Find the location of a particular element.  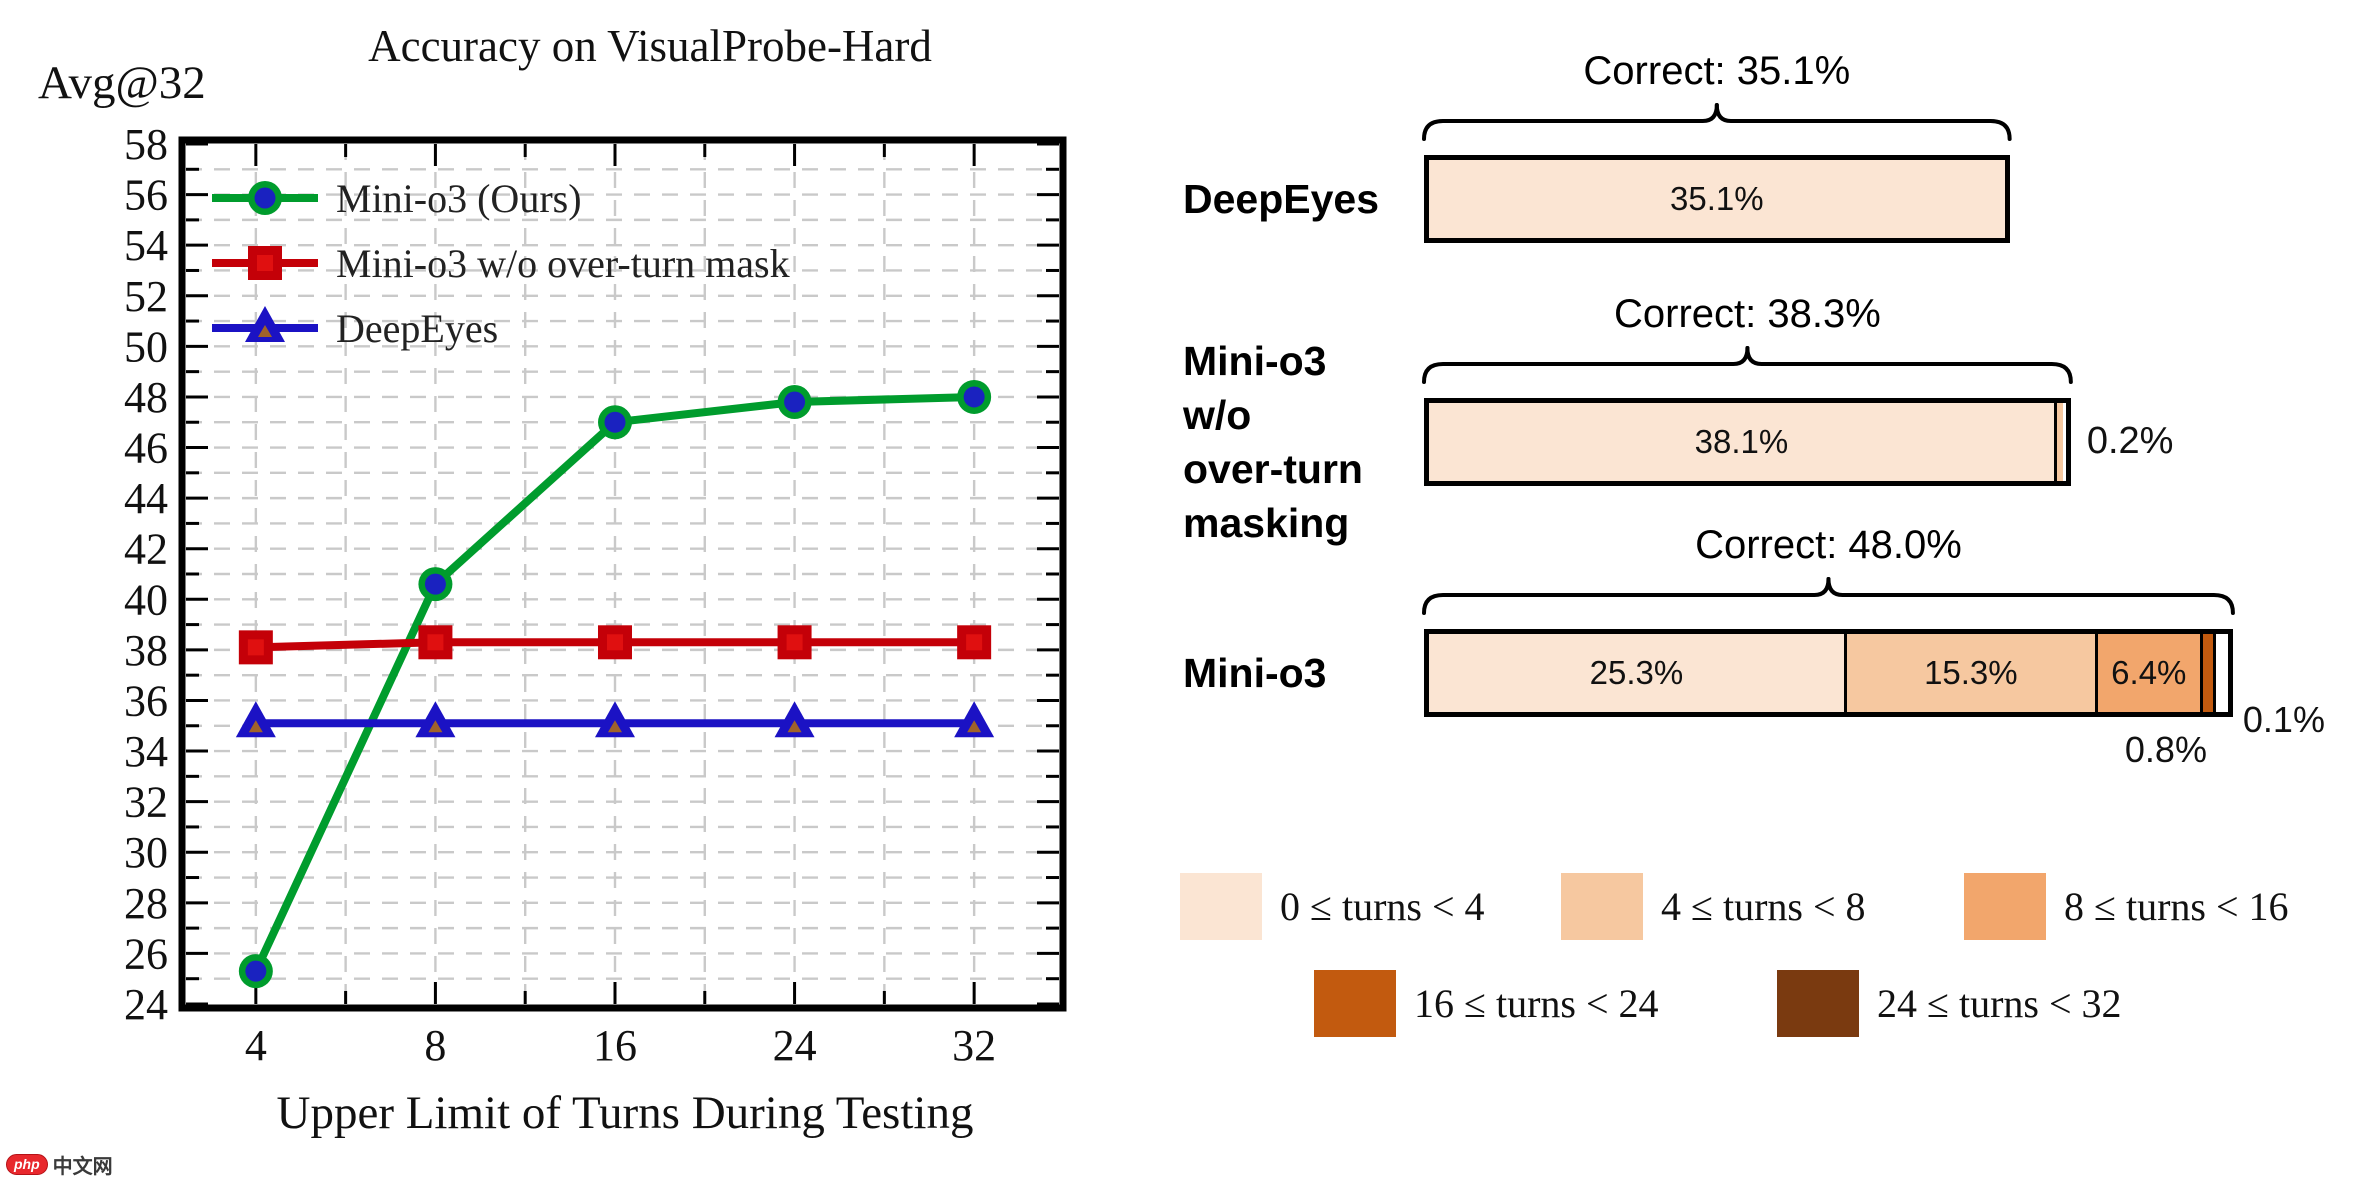

bar-row-label-line: DeepEyes is located at coordinates (1281, 199).